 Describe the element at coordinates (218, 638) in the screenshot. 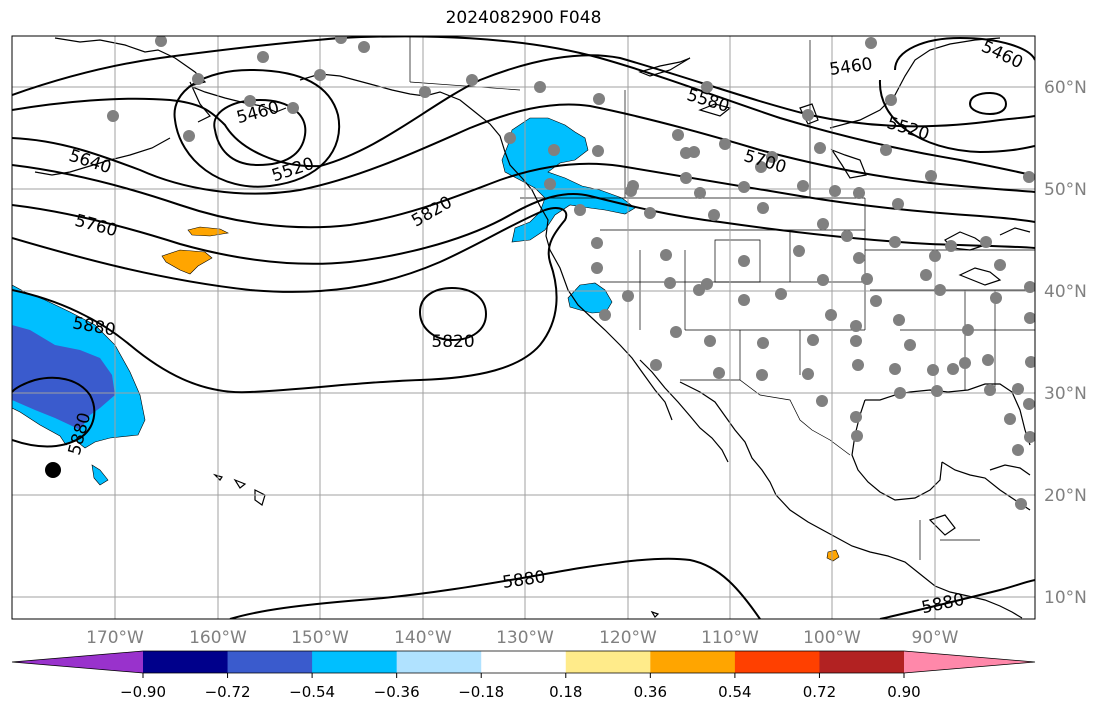

I see `lon-label: 160°W` at that location.